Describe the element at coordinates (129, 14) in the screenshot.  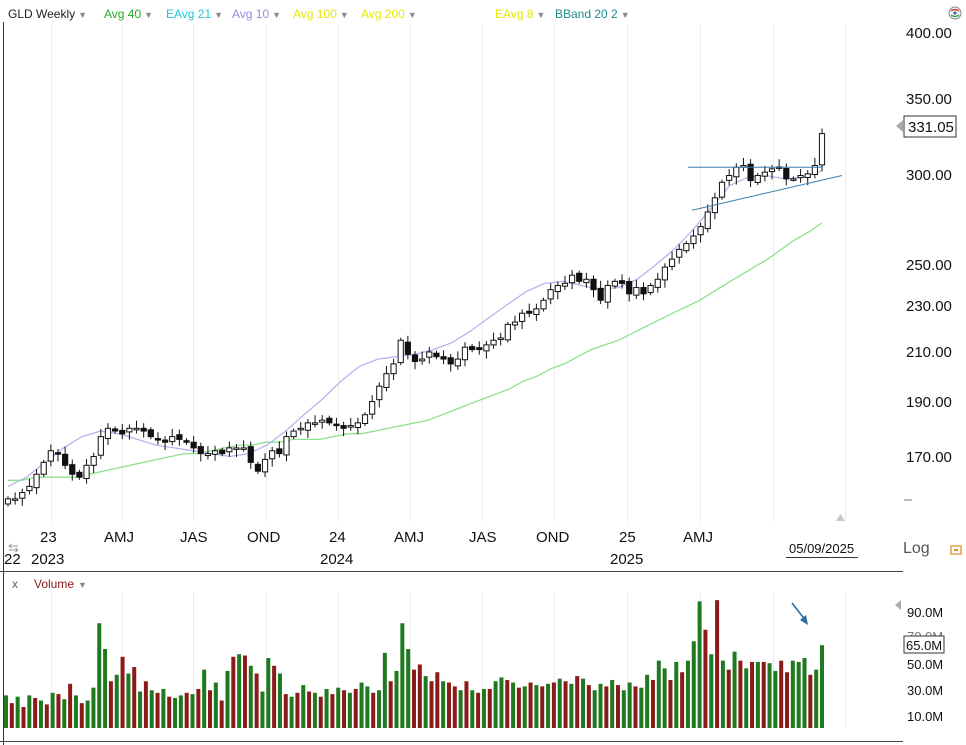
I see `indicator-avg40: Avg 40 ▼` at that location.